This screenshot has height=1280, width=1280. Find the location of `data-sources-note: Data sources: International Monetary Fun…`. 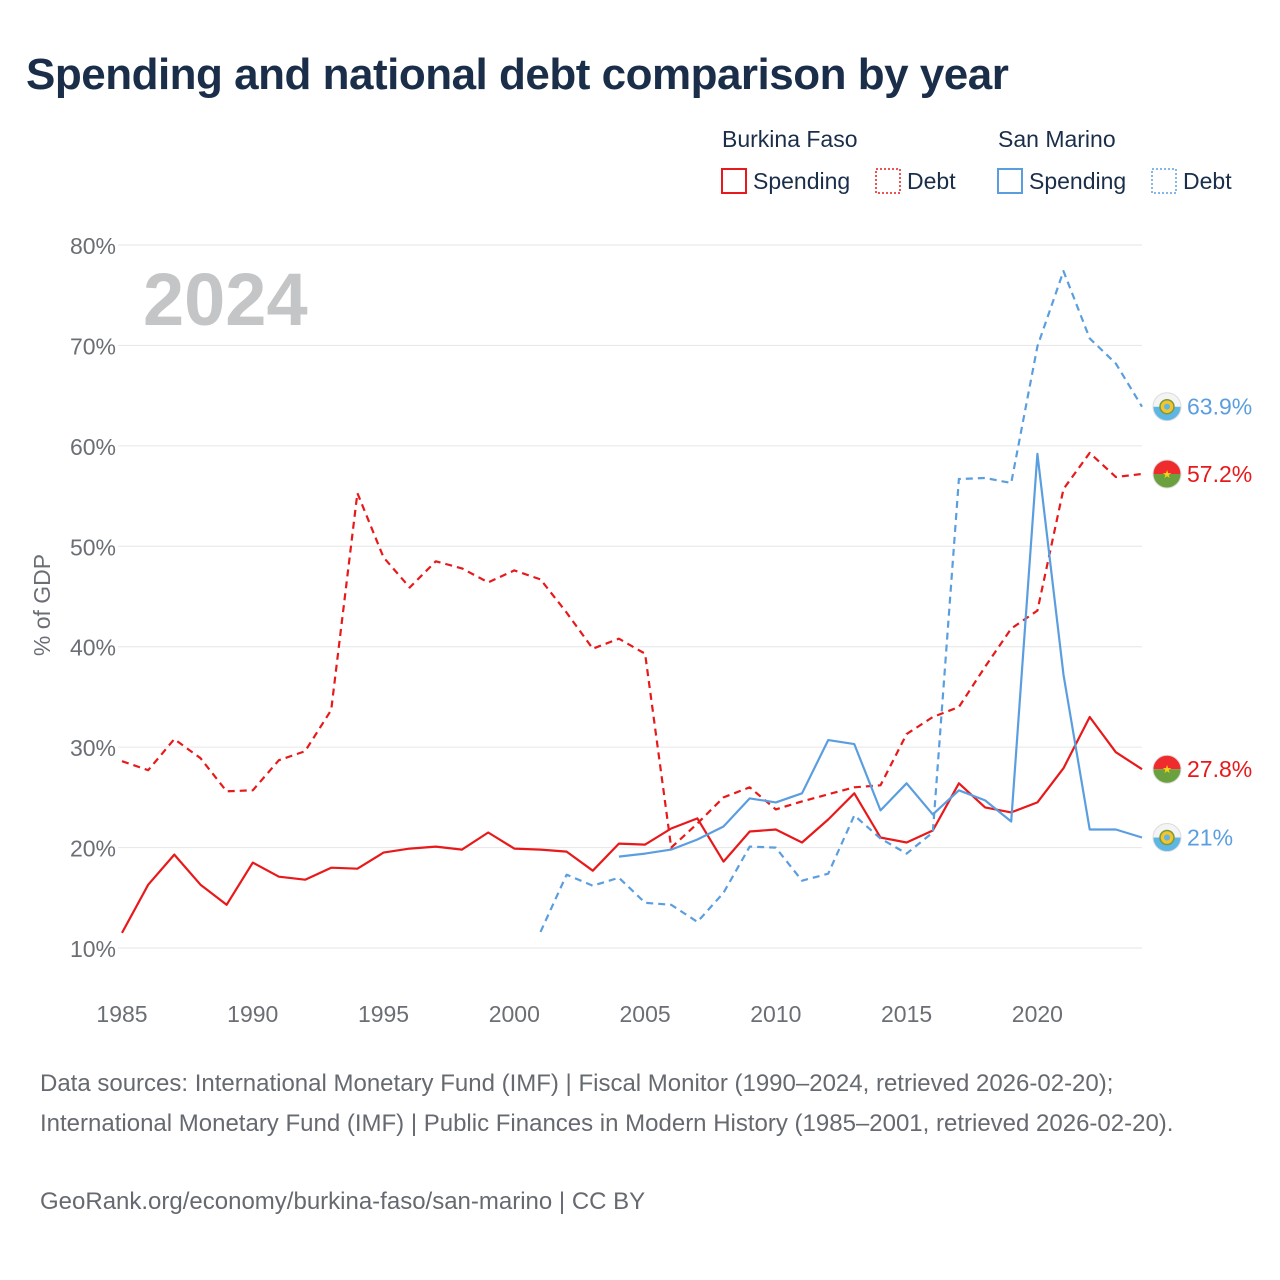

data-sources-note: Data sources: International Monetary Fun… is located at coordinates (607, 1103).